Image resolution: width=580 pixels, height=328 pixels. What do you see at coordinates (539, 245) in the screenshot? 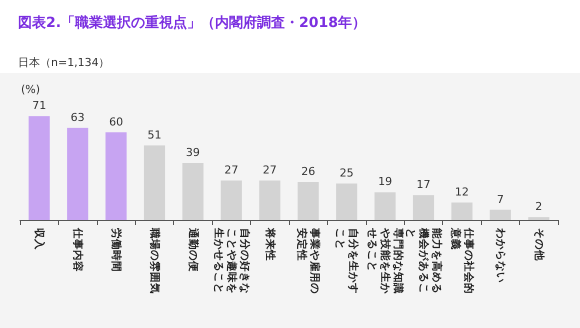
I see `x-tick-label: その他` at bounding box center [539, 245].